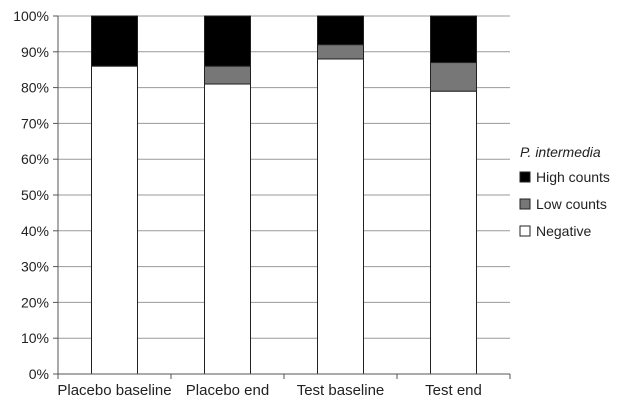 This screenshot has width=617, height=400. What do you see at coordinates (563, 231) in the screenshot?
I see `legend-label: Negative` at bounding box center [563, 231].